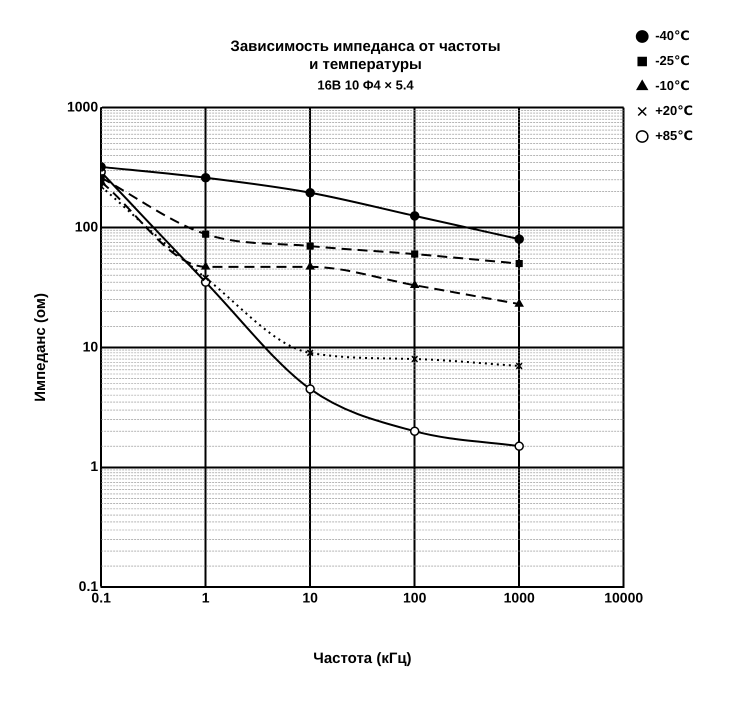 The image size is (731, 720). Describe the element at coordinates (365, 47) in the screenshot. I see `text: Зависимость импеданса от частоты` at that location.